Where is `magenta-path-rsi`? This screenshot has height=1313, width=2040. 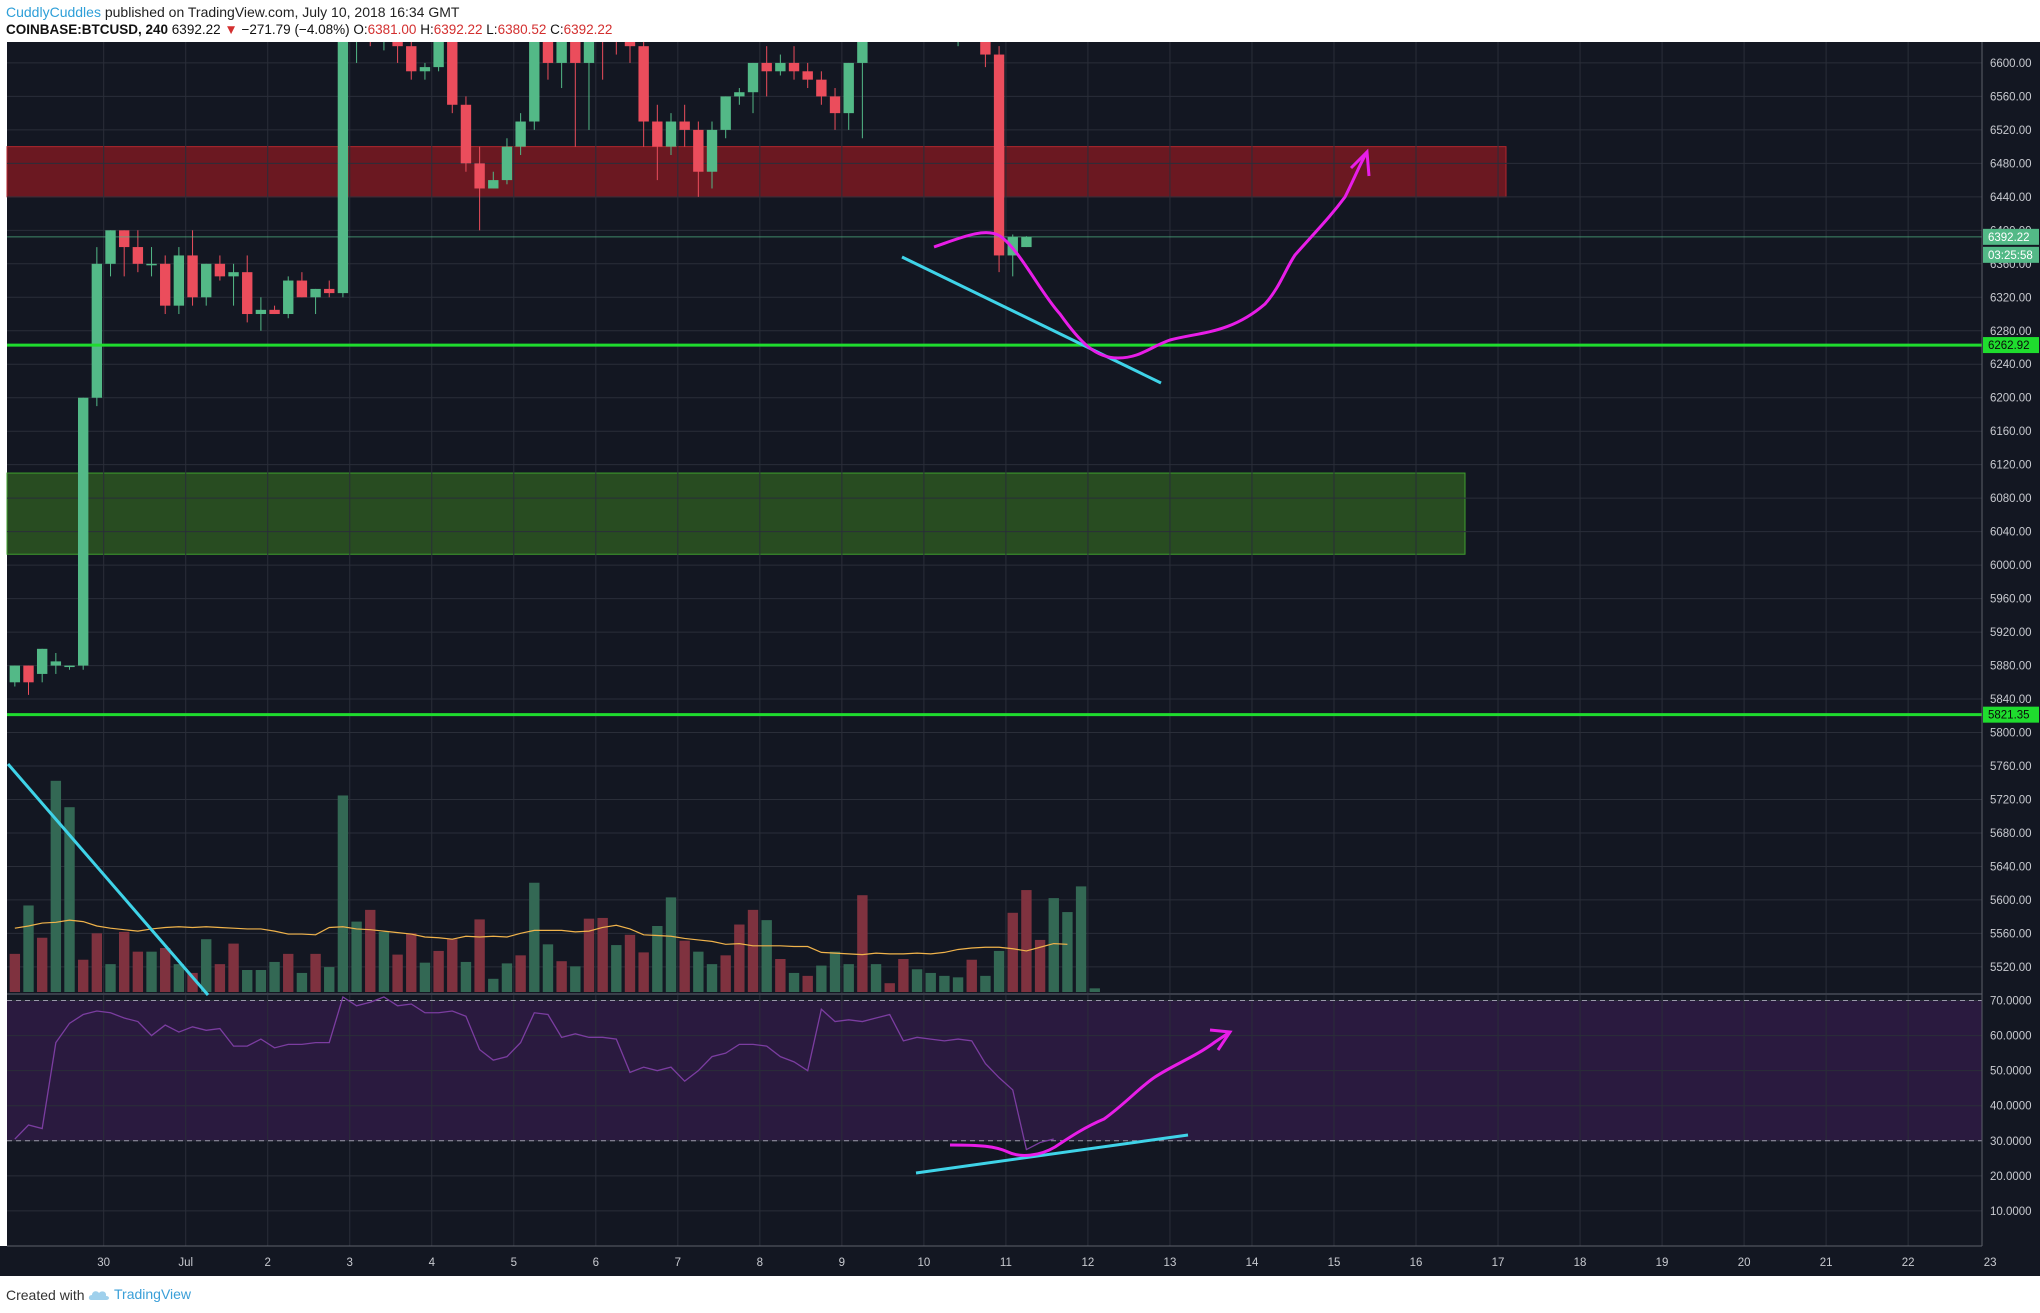 magenta-path-rsi is located at coordinates (1090, 1093).